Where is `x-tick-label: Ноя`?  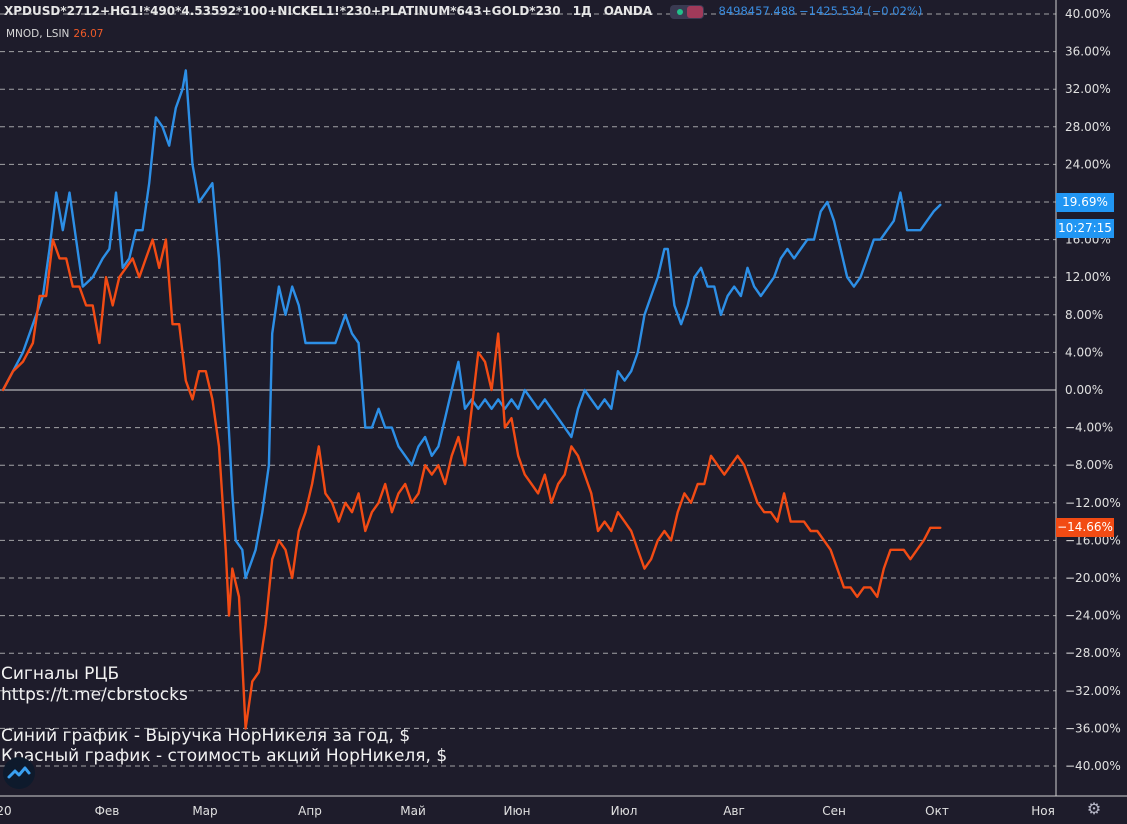
x-tick-label: Ноя is located at coordinates (1043, 811).